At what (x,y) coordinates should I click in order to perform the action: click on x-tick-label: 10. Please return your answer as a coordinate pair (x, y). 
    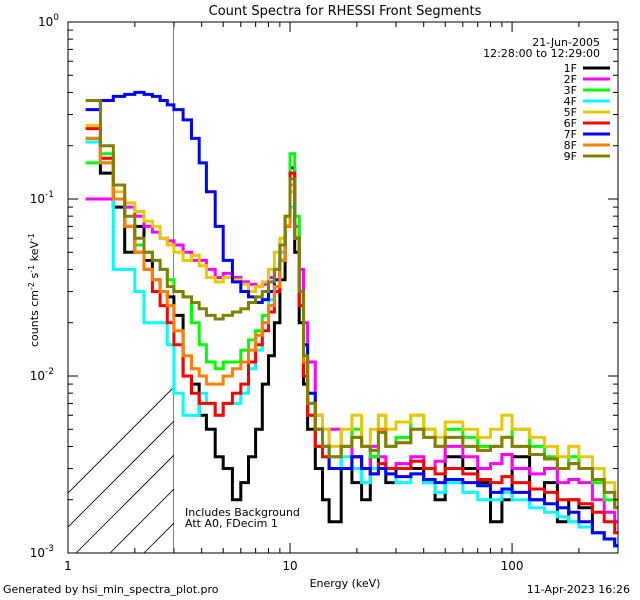
    Looking at the image, I should click on (289, 566).